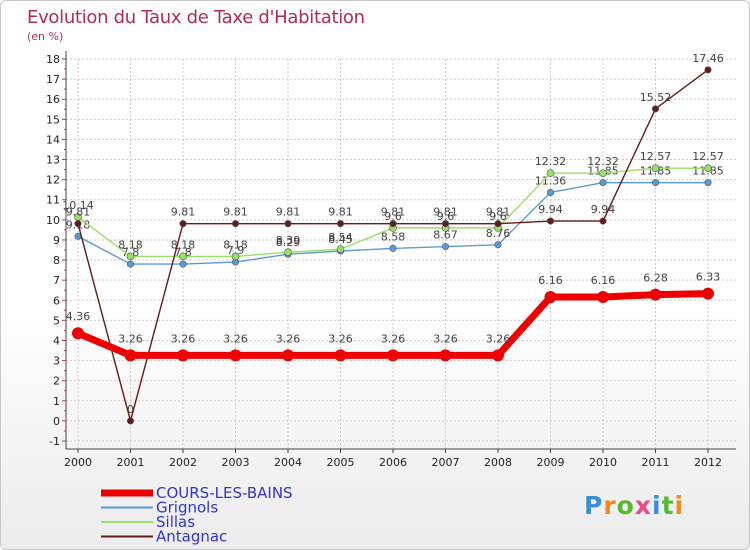  Describe the element at coordinates (708, 277) in the screenshot. I see `data-label-cours-les-bains: 6.33` at that location.